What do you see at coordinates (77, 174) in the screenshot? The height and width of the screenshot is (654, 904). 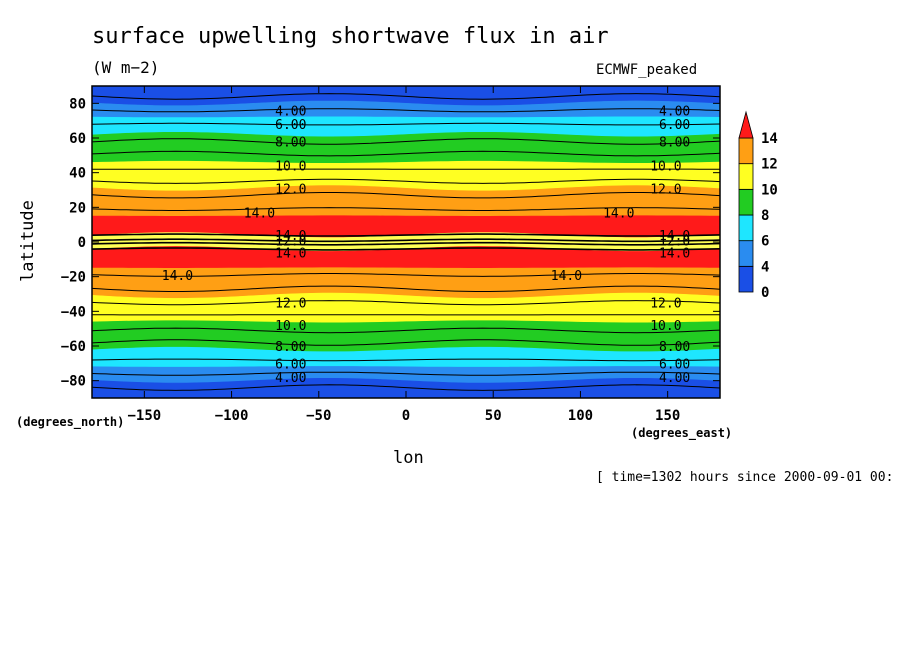 I see `y-tick-label-2: 40` at bounding box center [77, 174].